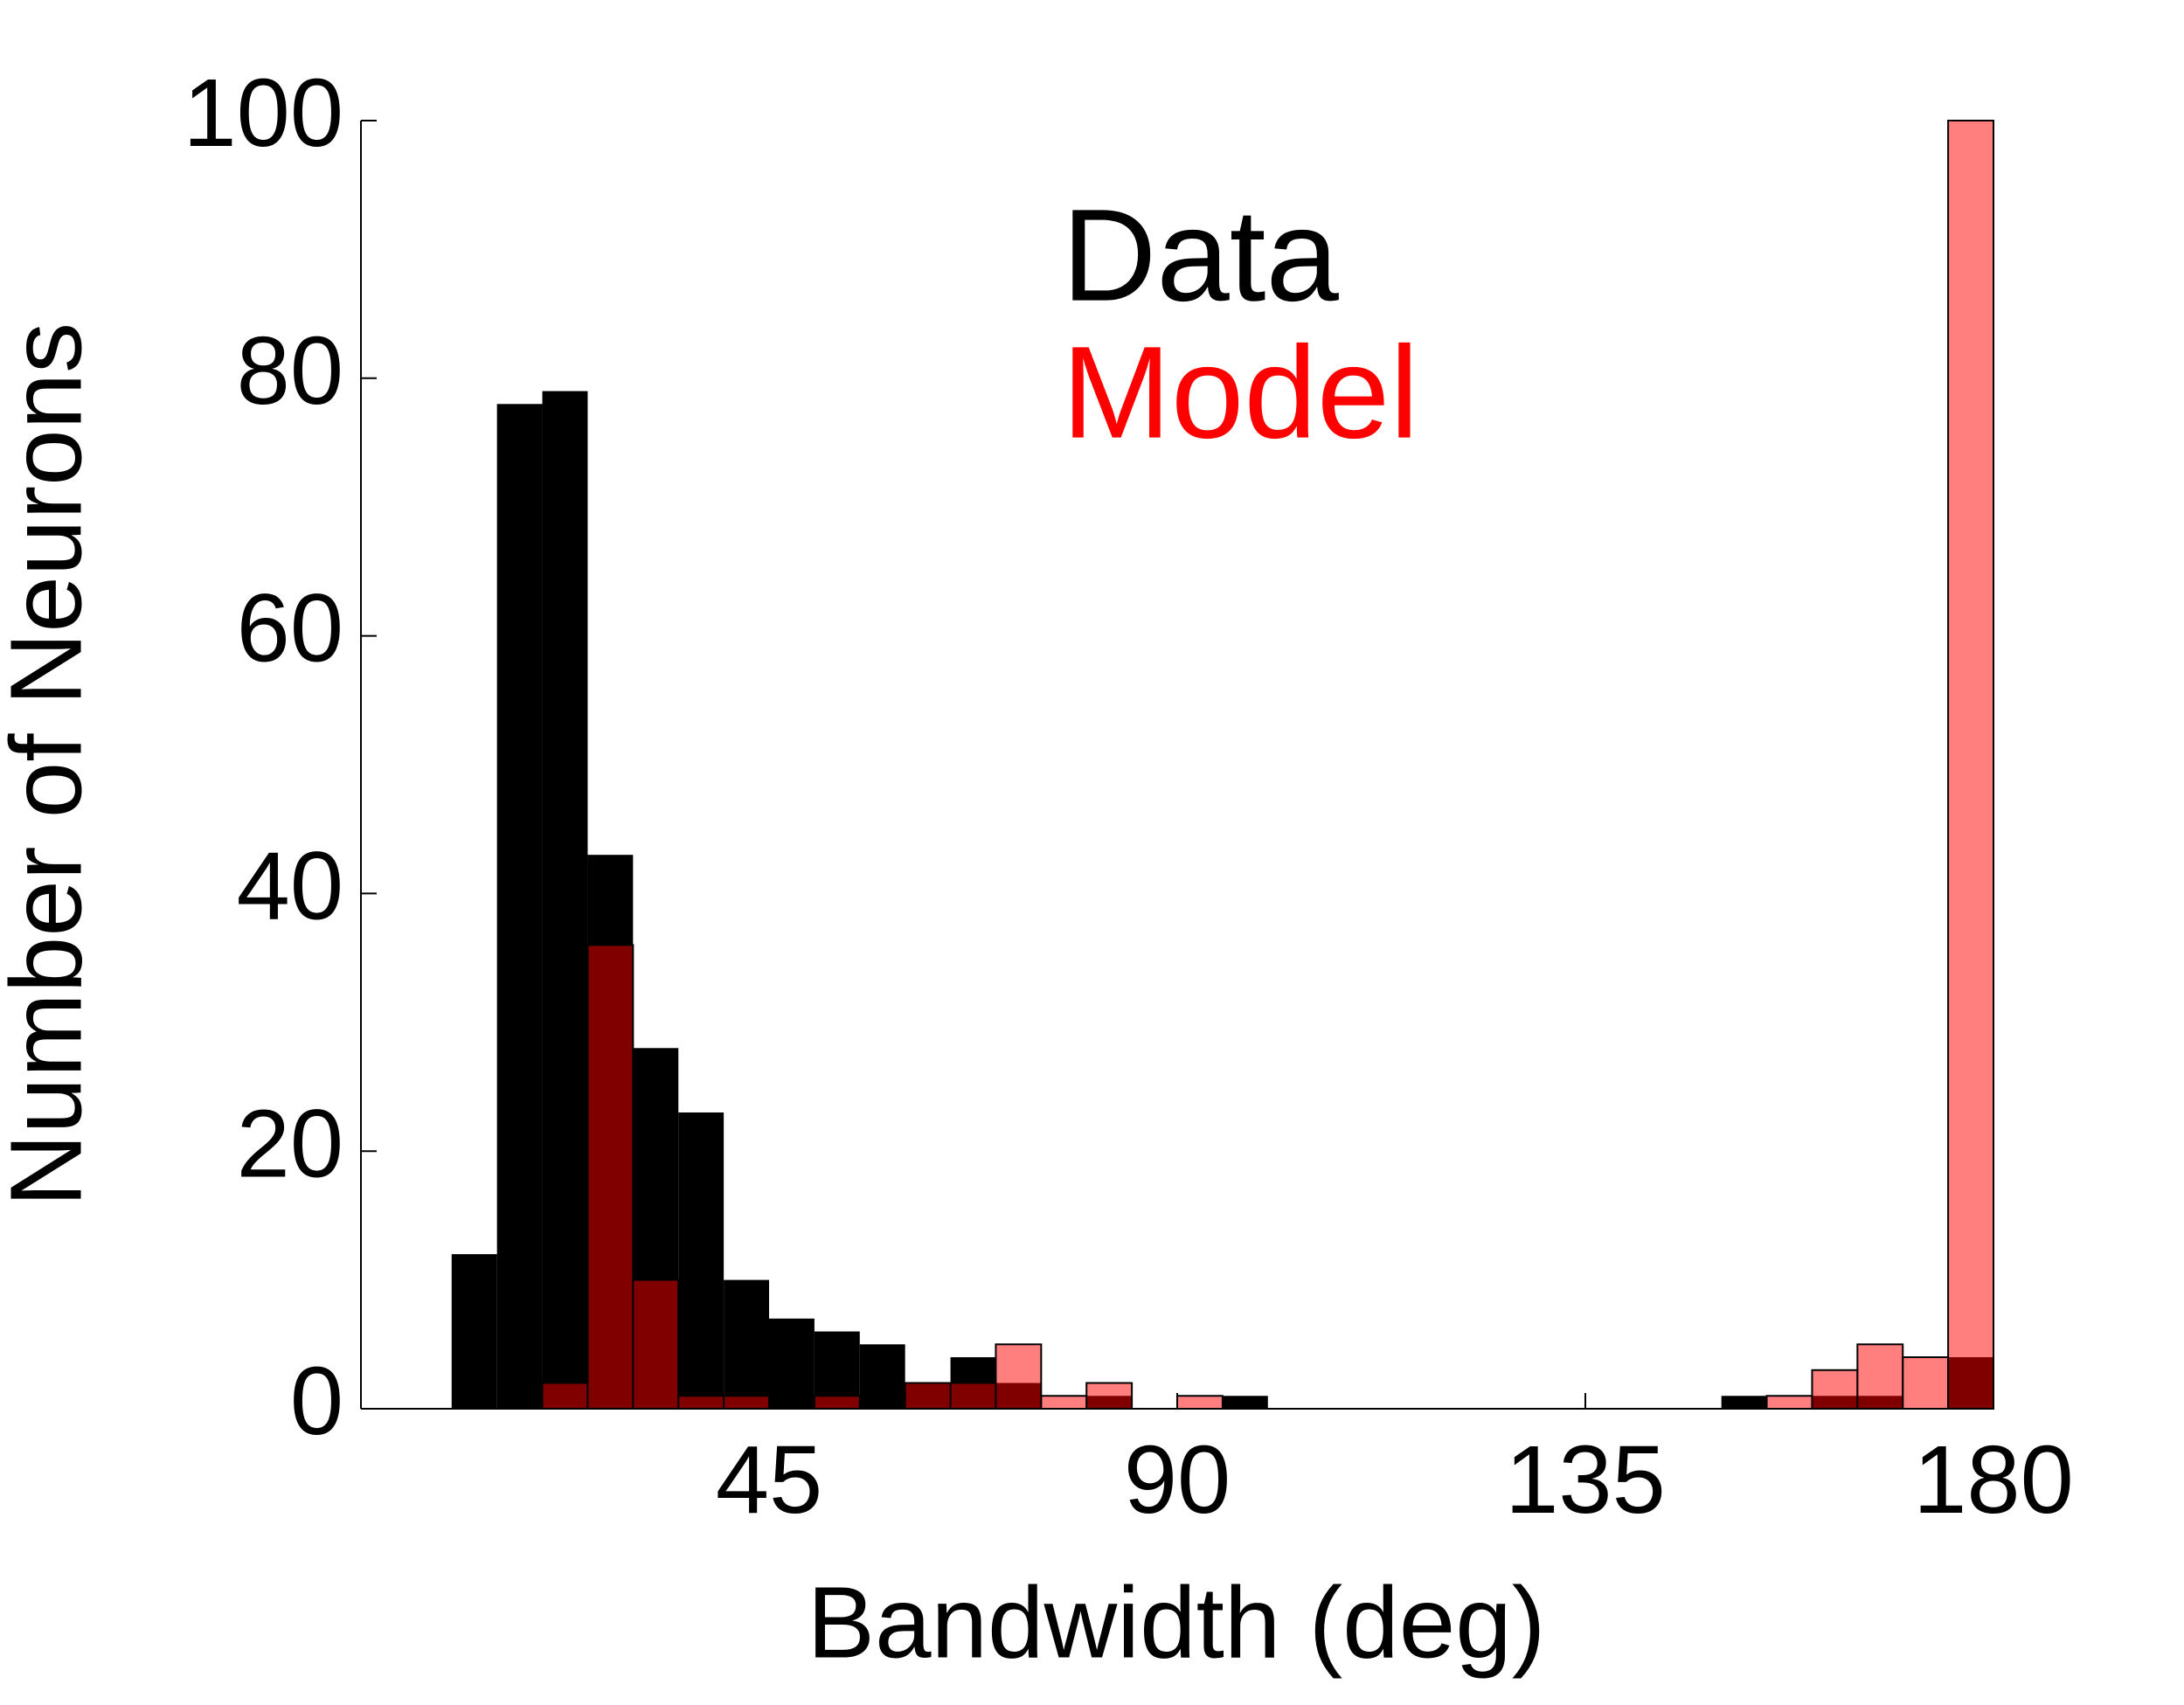  What do you see at coordinates (1200, 255) in the screenshot?
I see `legend-entry: Data` at bounding box center [1200, 255].